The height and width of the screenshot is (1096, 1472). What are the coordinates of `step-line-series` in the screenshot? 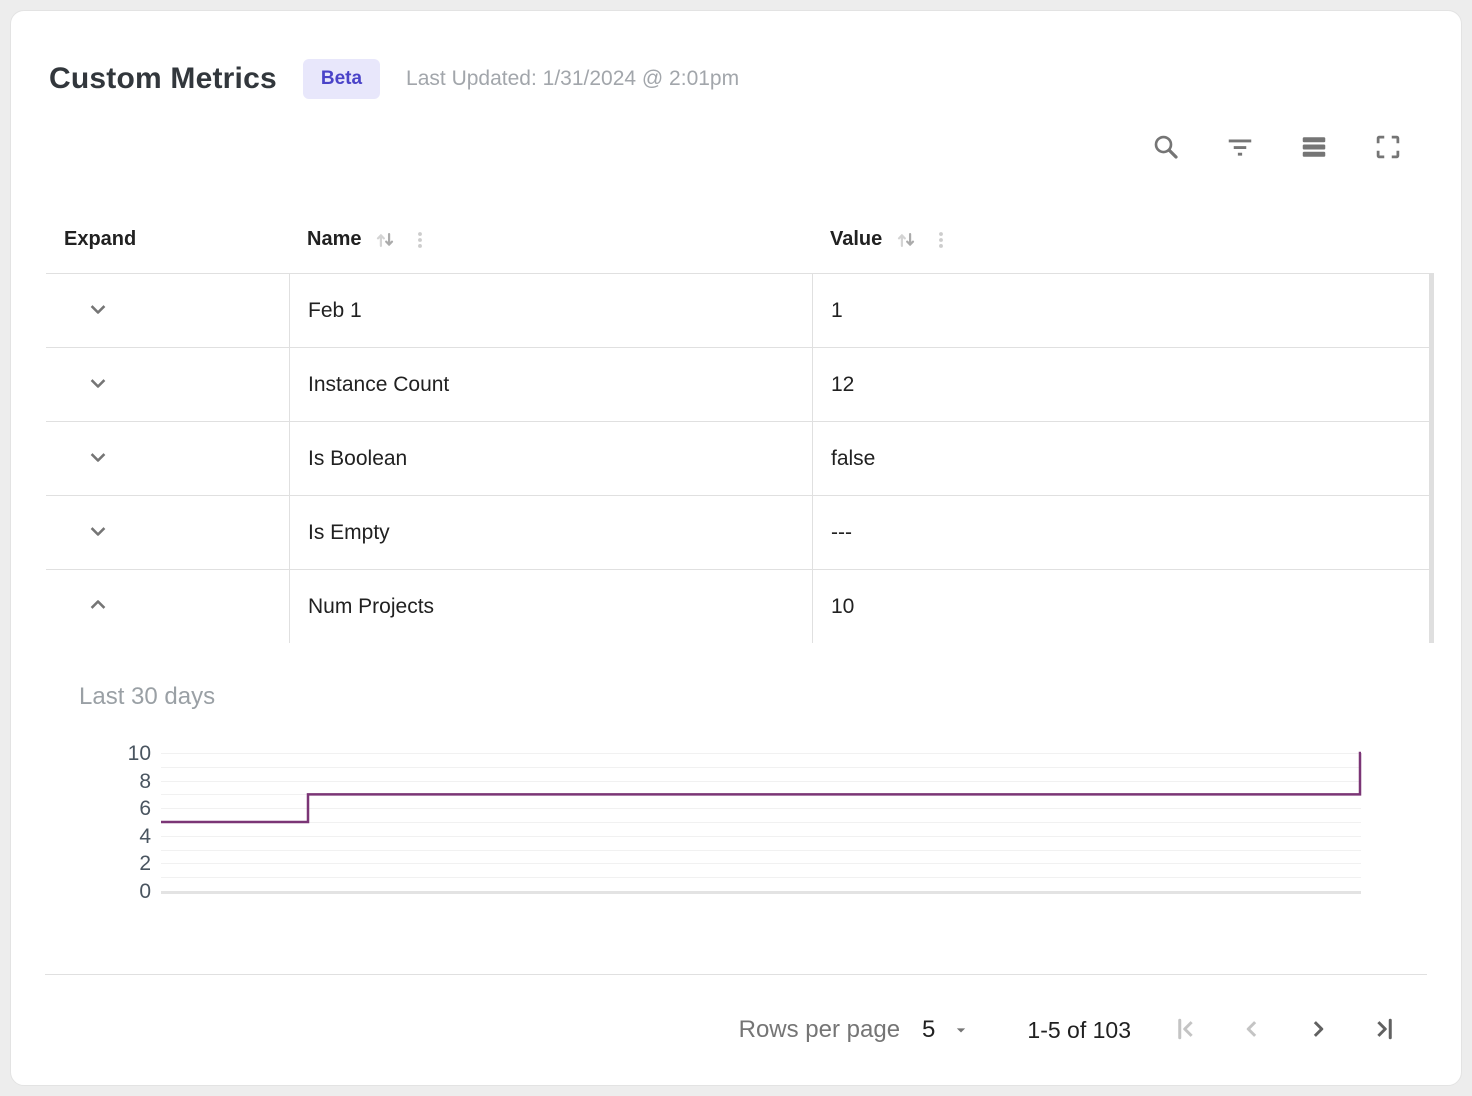 It's located at (761, 787).